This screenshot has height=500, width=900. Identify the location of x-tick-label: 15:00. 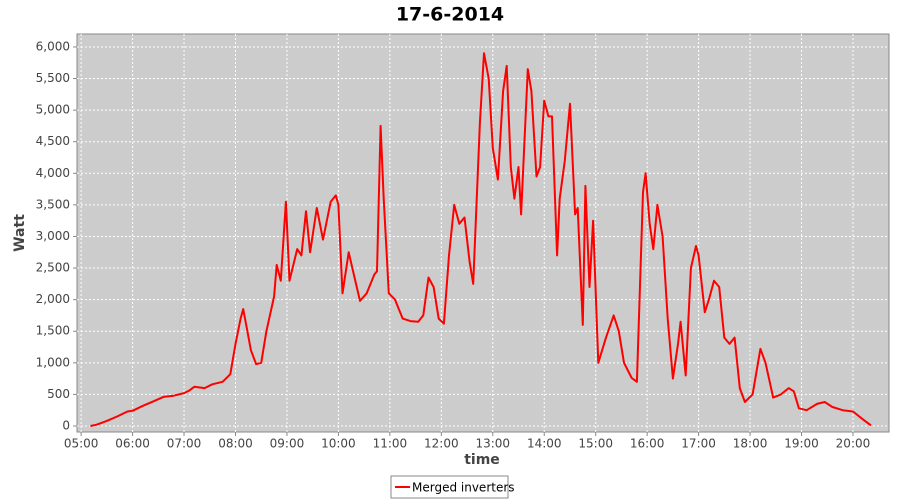
(595, 444).